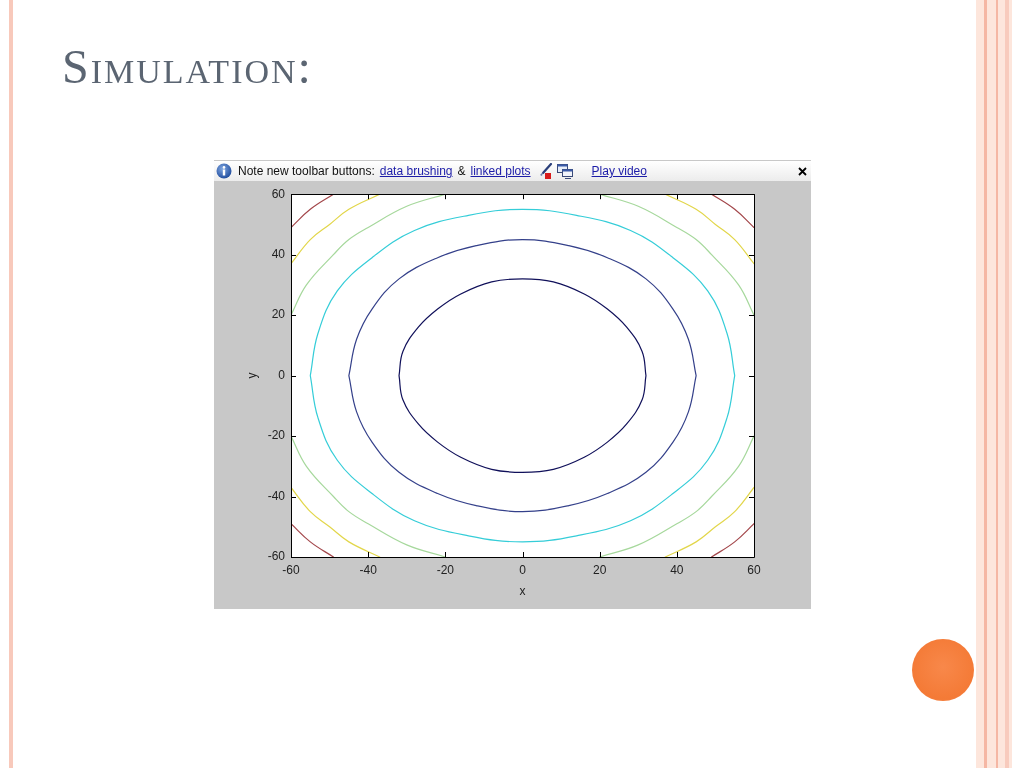 The height and width of the screenshot is (768, 1024). What do you see at coordinates (523, 569) in the screenshot?
I see `x-tick-label: 0` at bounding box center [523, 569].